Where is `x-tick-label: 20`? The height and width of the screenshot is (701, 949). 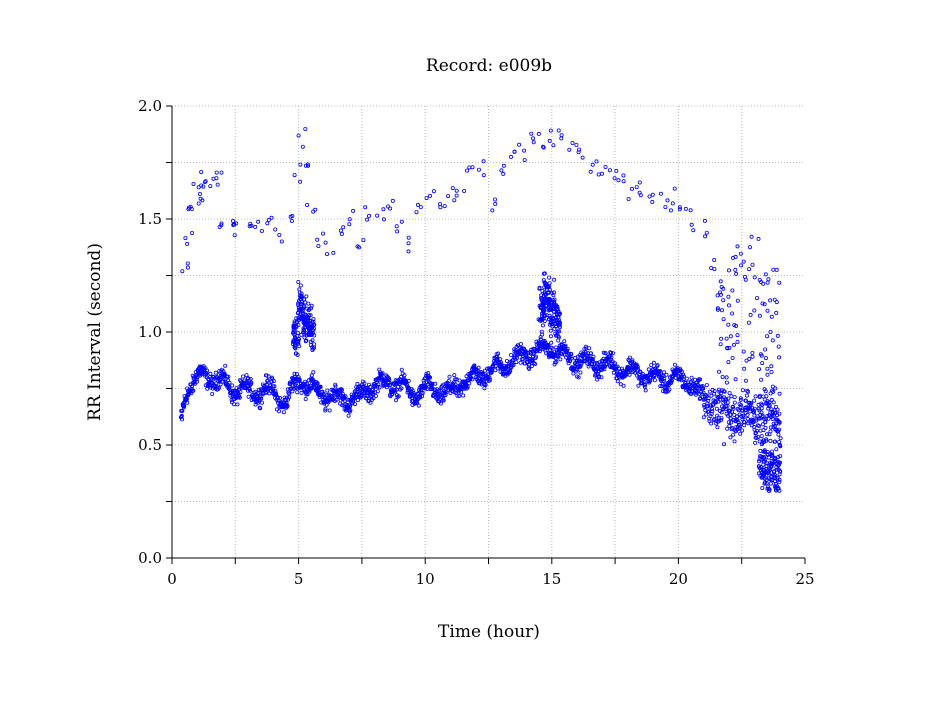 x-tick-label: 20 is located at coordinates (678, 579).